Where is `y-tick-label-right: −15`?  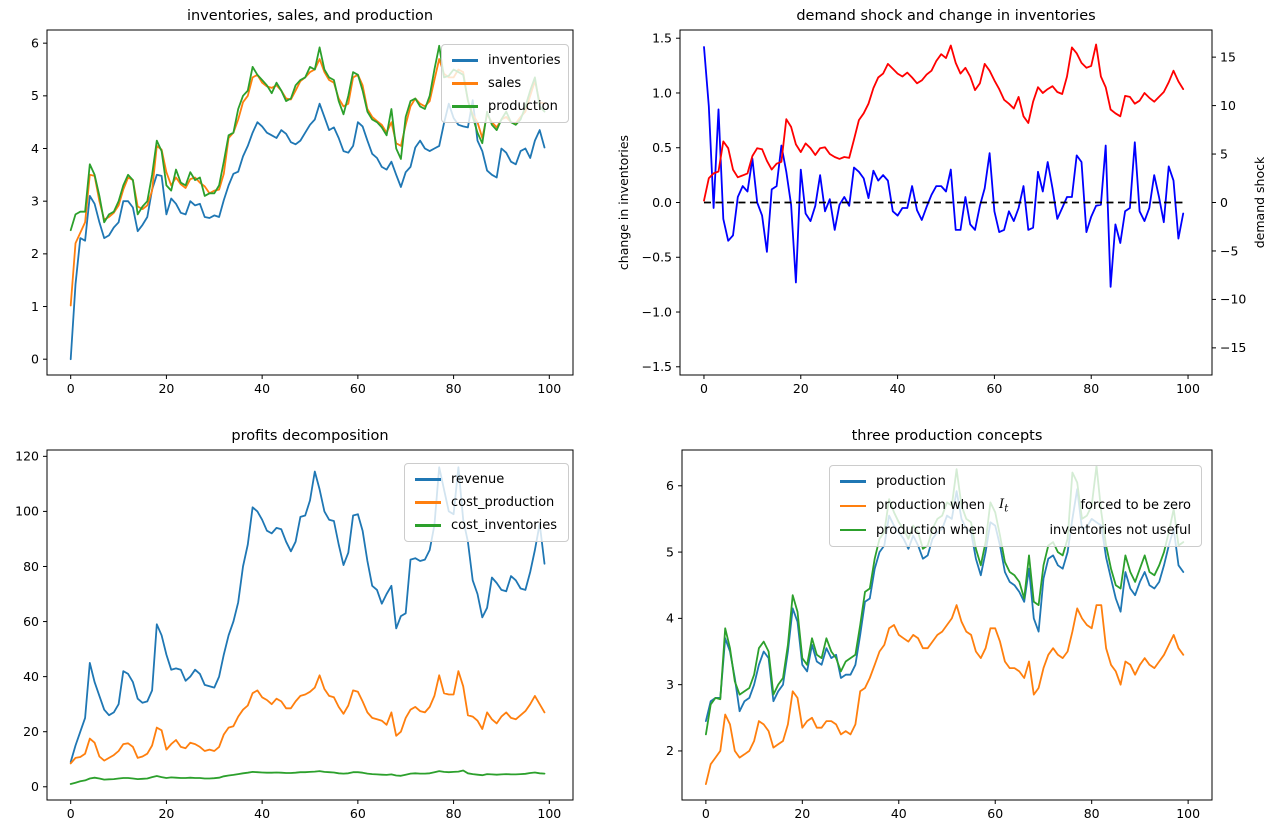
y-tick-label-right: −15 is located at coordinates (1233, 347).